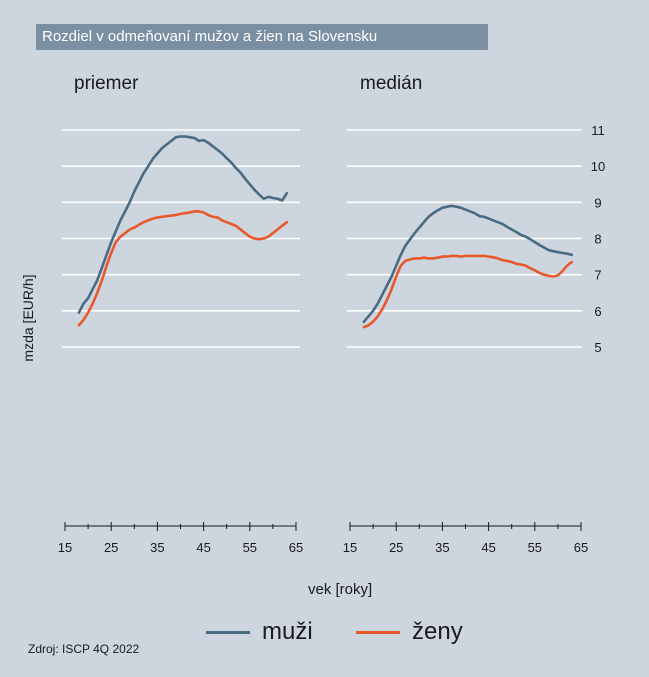 The image size is (649, 677). I want to click on y-tick-label: 11, so click(598, 130).